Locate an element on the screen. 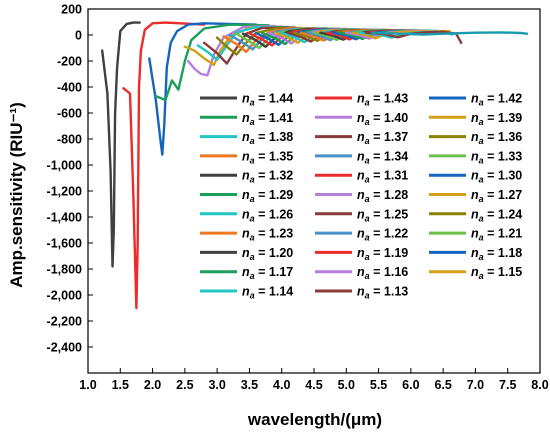 The height and width of the screenshot is (444, 550). legend-label: na = 1.42 is located at coordinates (496, 100).